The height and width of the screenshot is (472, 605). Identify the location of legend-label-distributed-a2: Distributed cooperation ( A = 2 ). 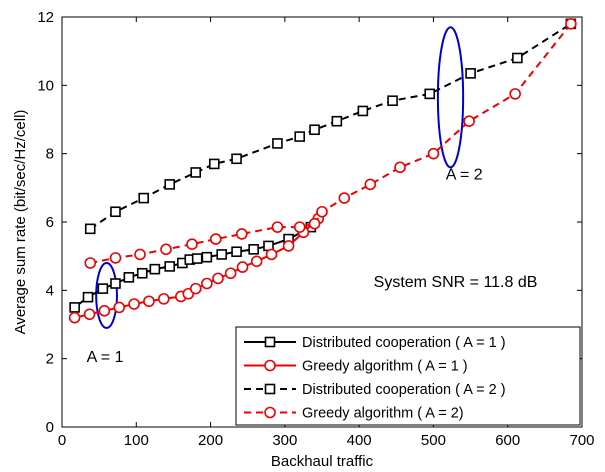
(404, 390).